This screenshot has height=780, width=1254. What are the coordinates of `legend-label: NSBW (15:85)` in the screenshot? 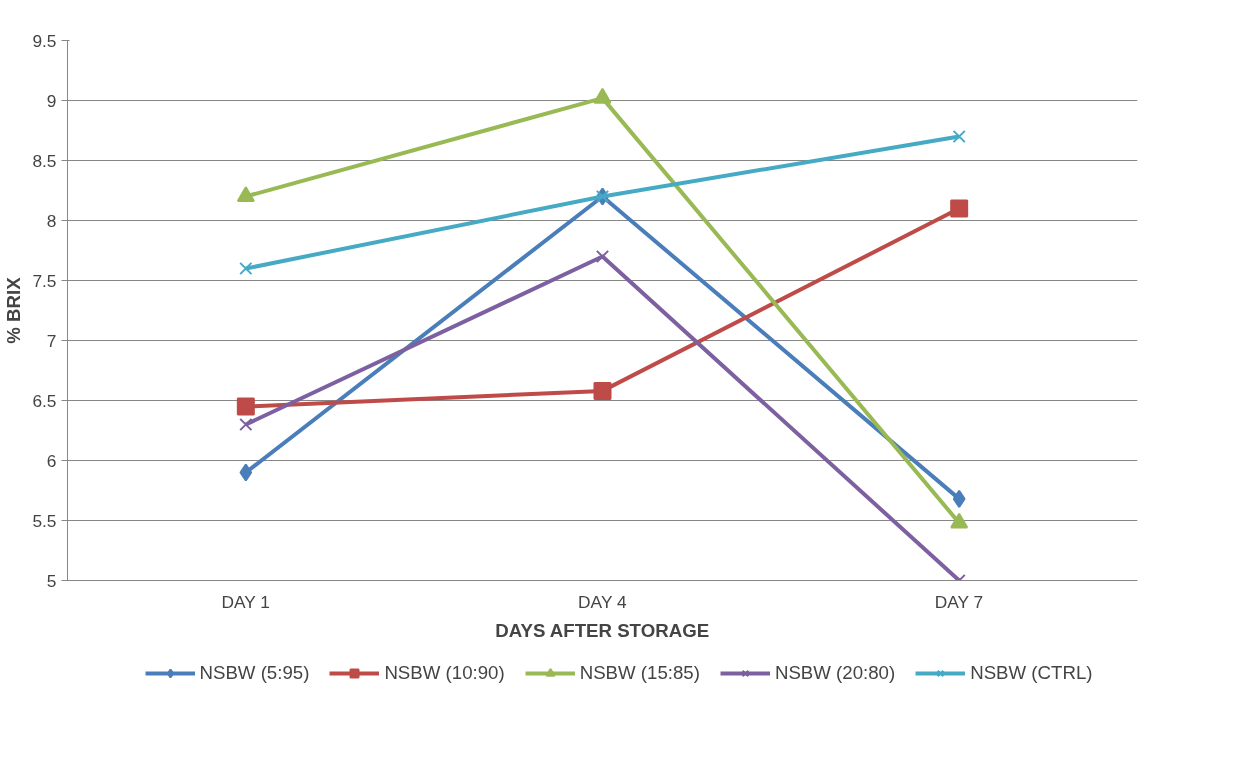 It's located at (639, 673).